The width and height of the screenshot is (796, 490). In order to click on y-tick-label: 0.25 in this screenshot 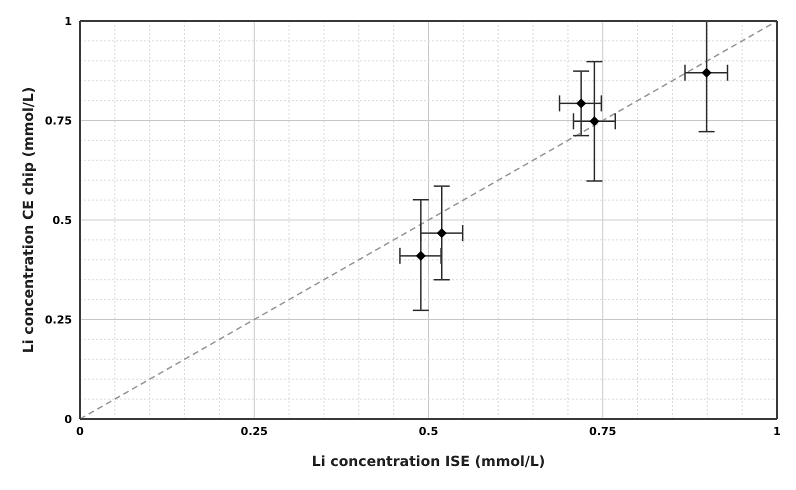, I will do `click(58, 319)`.